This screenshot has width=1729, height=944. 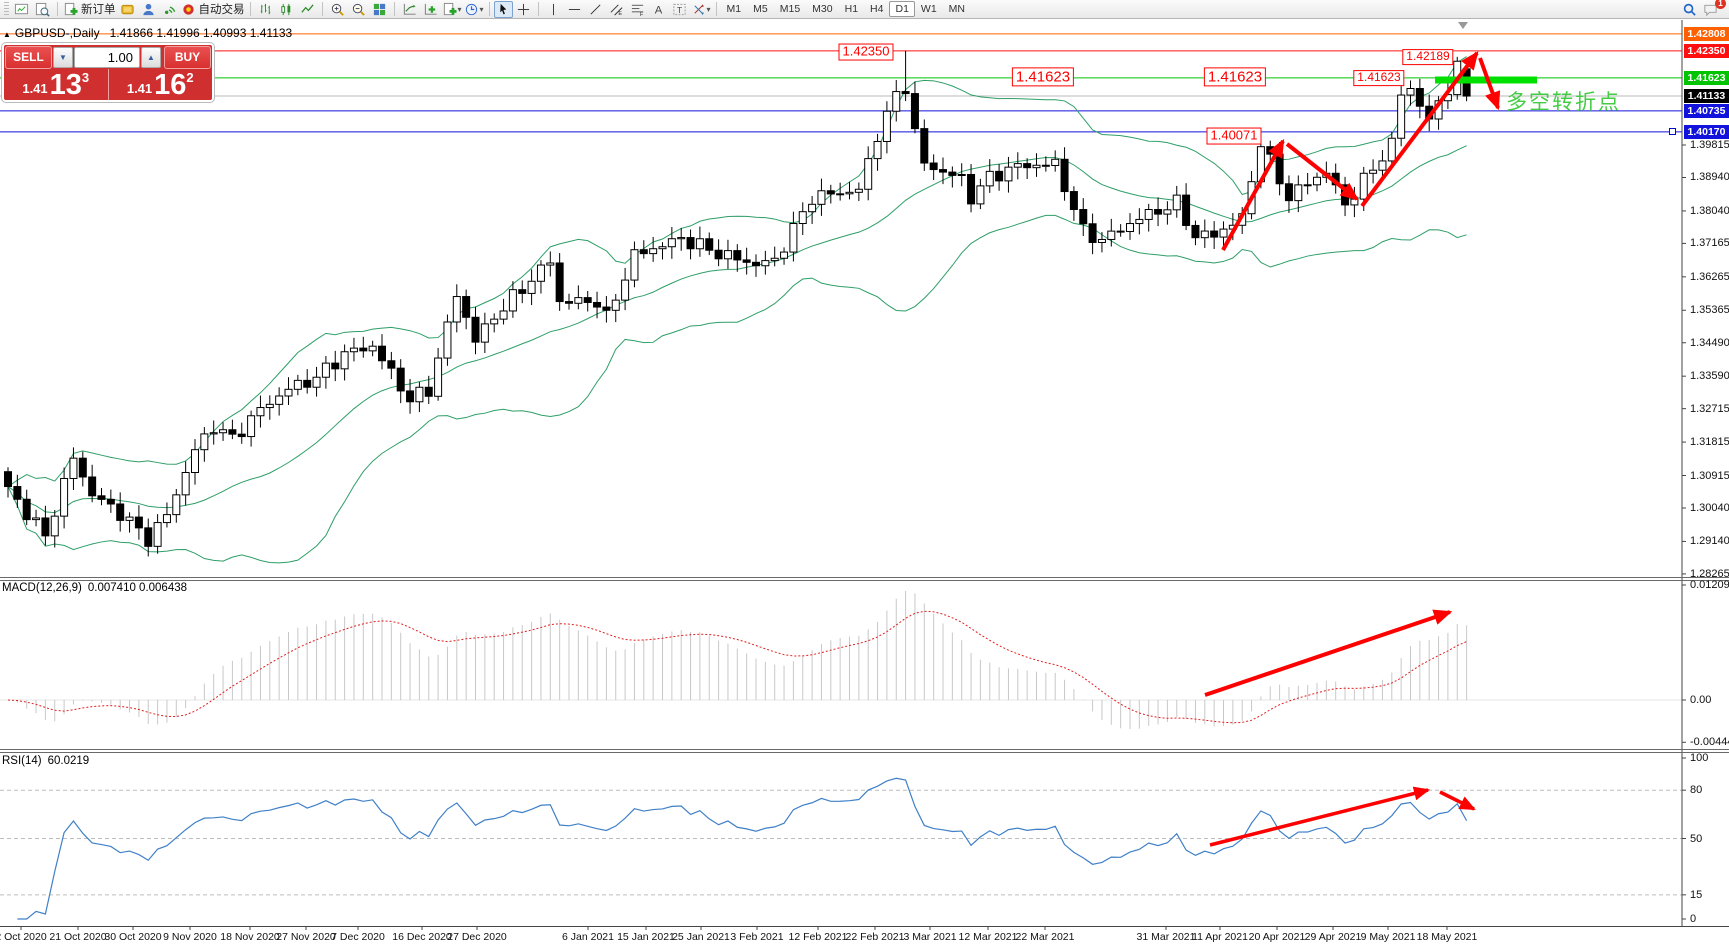 What do you see at coordinates (358, 9) in the screenshot?
I see `zoom-out-icon` at bounding box center [358, 9].